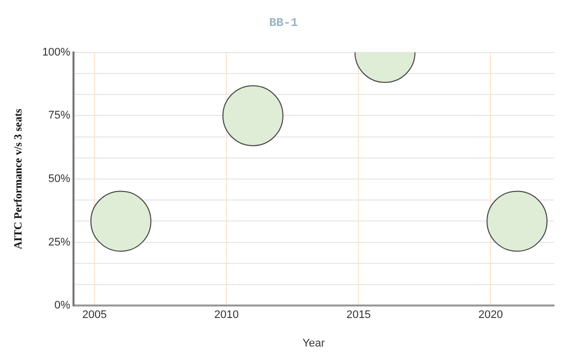 This screenshot has height=362, width=585. What do you see at coordinates (358, 315) in the screenshot?
I see `x-tick-label: 2015` at bounding box center [358, 315].